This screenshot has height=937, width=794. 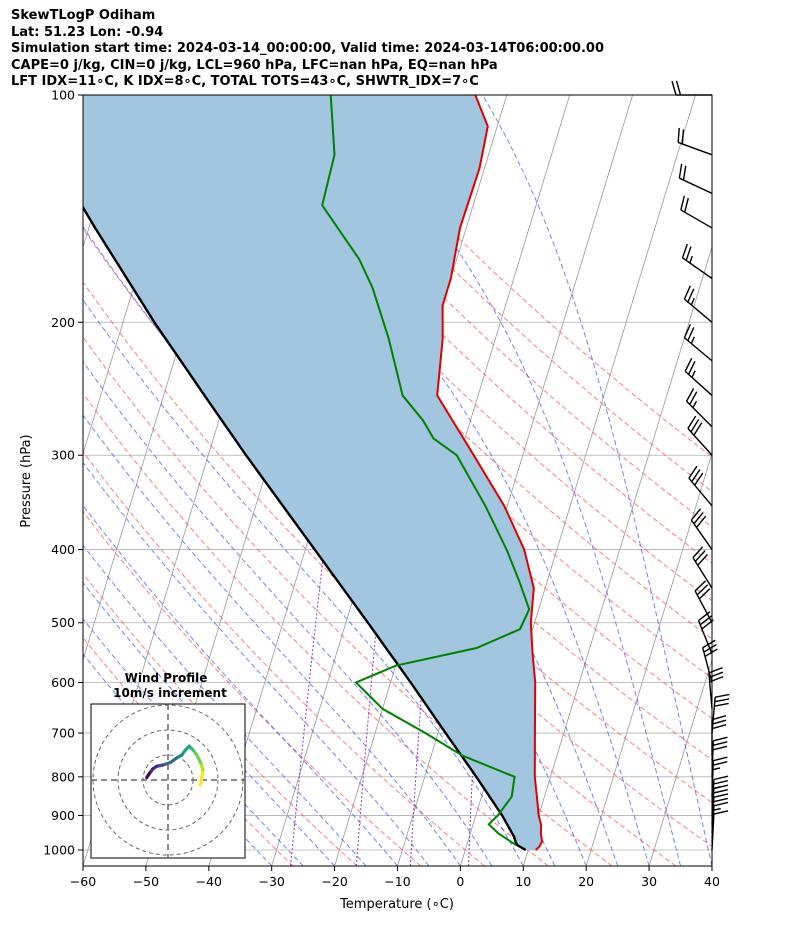 What do you see at coordinates (63, 776) in the screenshot?
I see `y-tick-label: 800` at bounding box center [63, 776].